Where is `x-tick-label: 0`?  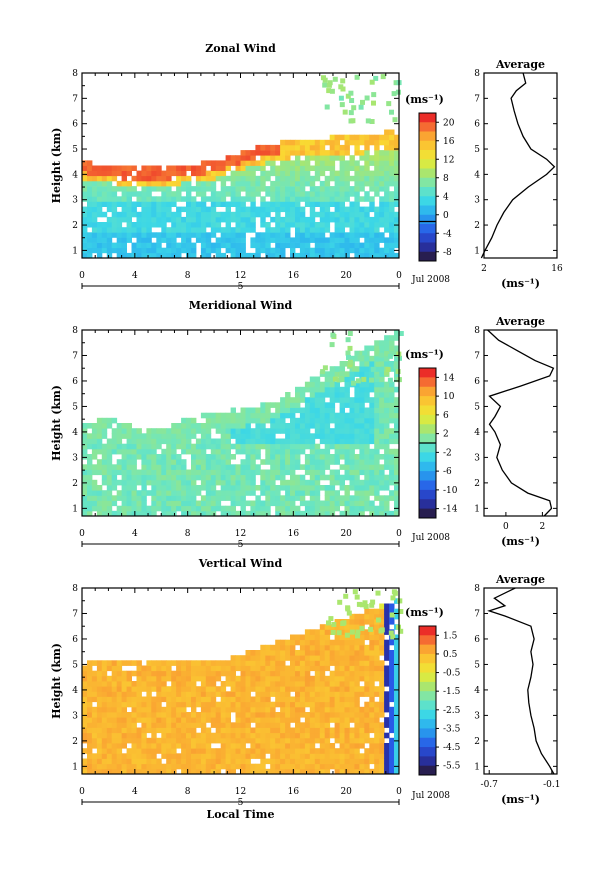 x-tick-label: 0 is located at coordinates (399, 276).